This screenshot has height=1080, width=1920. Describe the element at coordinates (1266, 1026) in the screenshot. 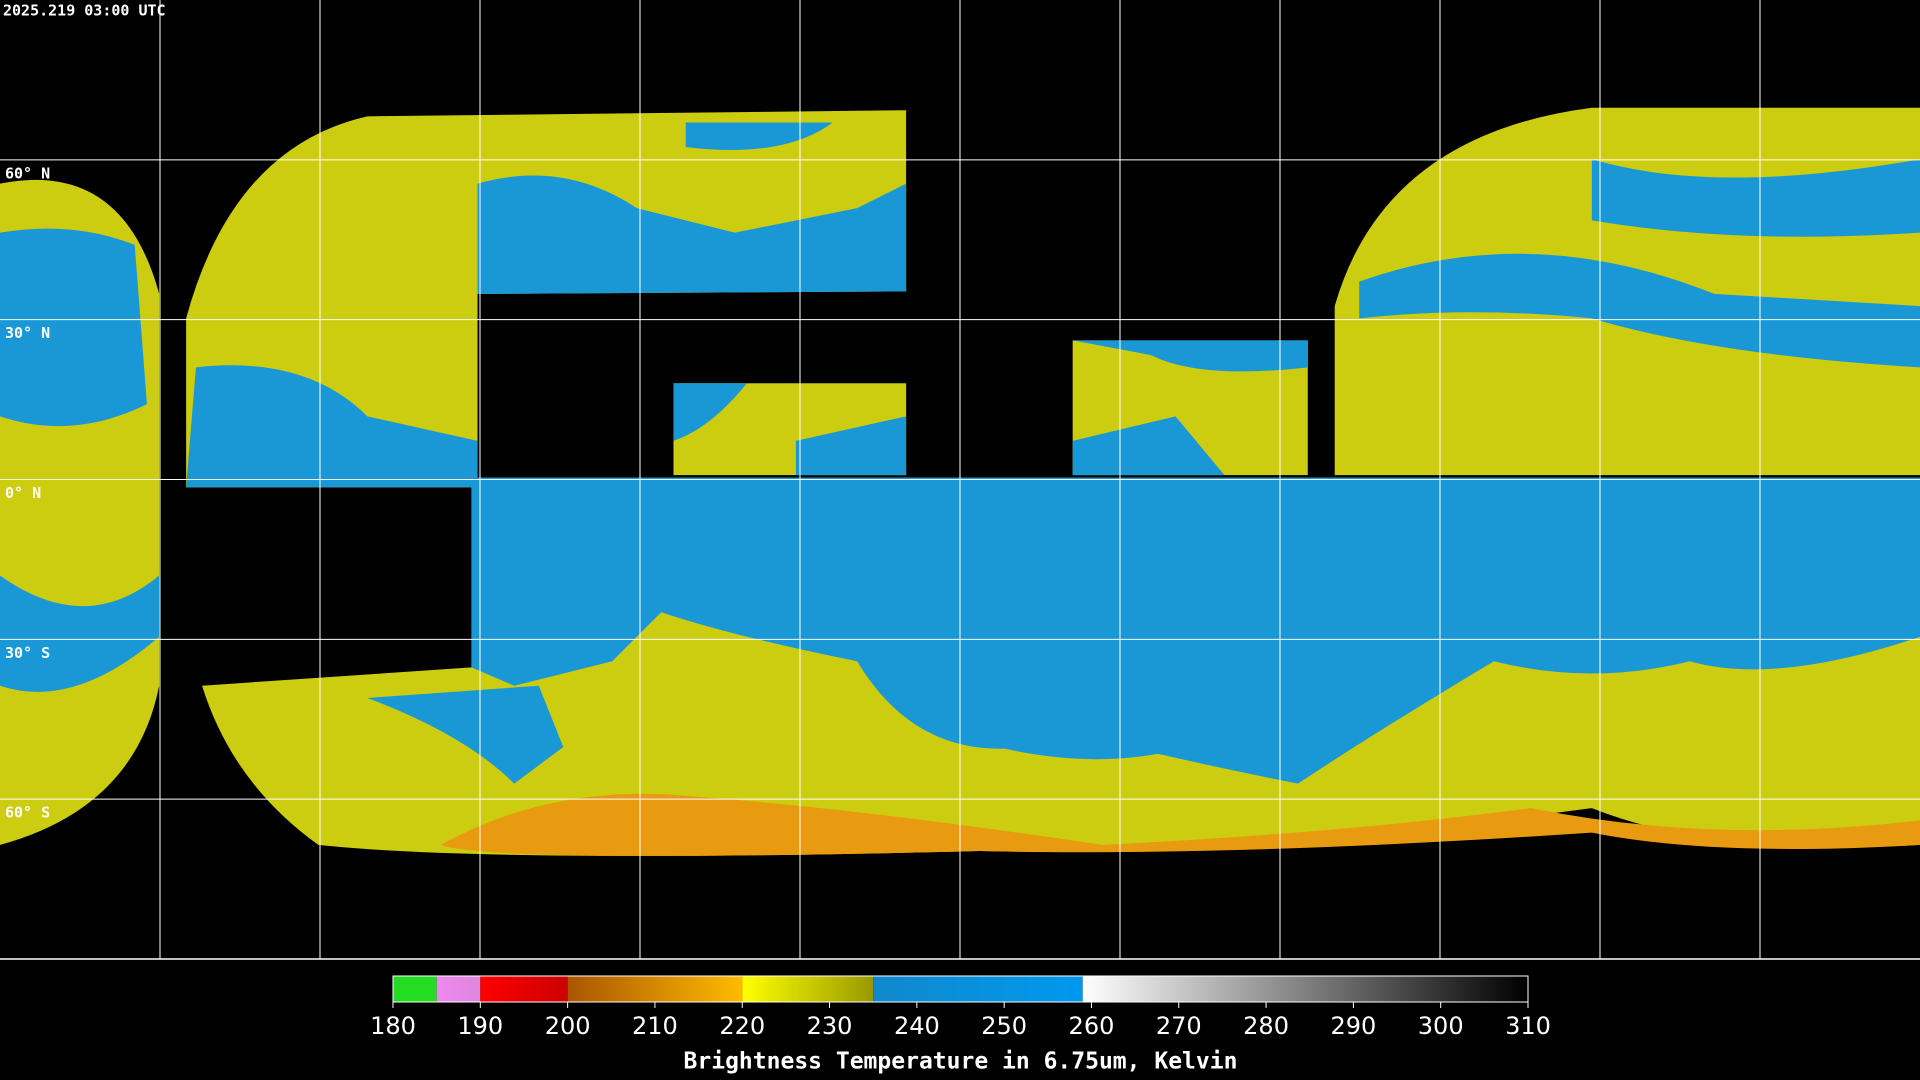

I see `tick-label: 280` at that location.